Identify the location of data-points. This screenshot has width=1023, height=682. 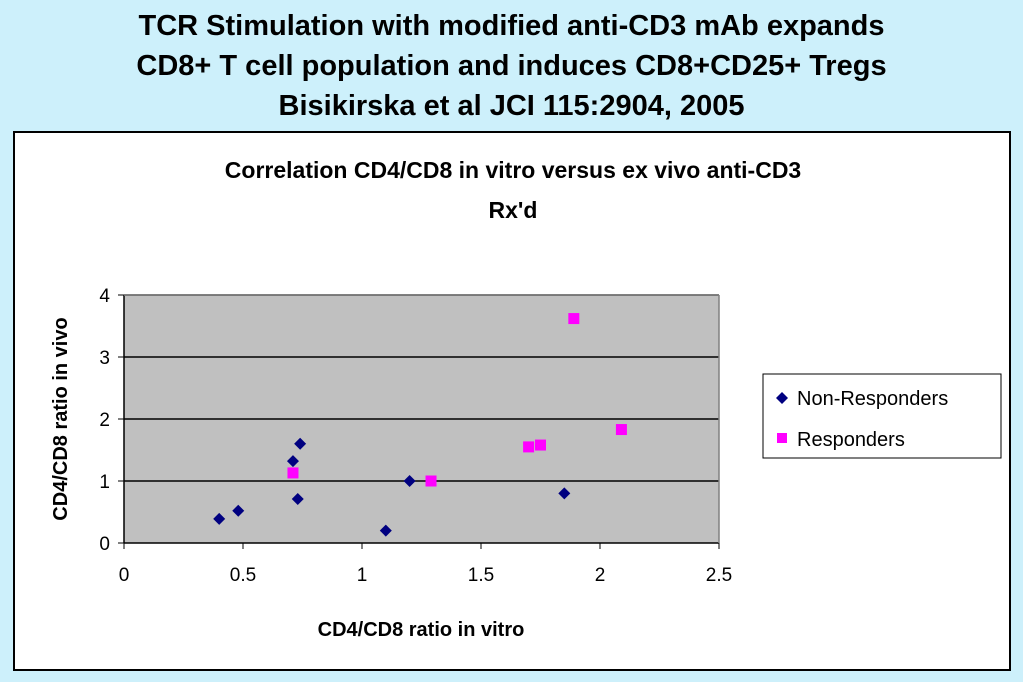
(420, 425).